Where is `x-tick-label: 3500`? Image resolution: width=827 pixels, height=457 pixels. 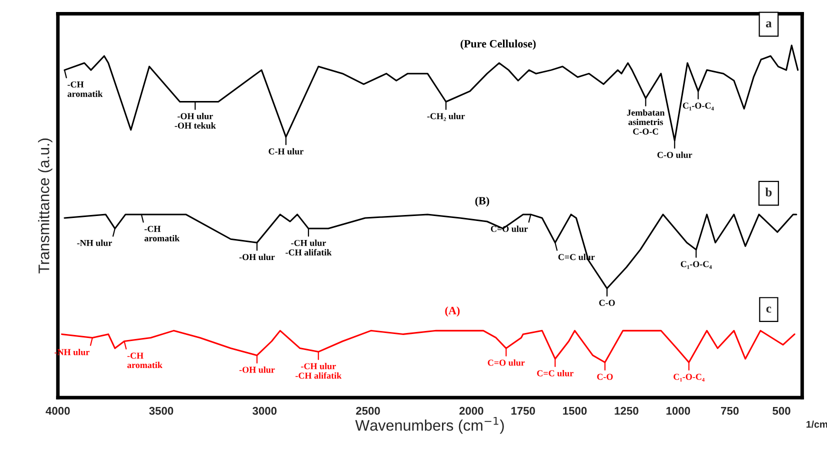 x-tick-label: 3500 is located at coordinates (161, 410).